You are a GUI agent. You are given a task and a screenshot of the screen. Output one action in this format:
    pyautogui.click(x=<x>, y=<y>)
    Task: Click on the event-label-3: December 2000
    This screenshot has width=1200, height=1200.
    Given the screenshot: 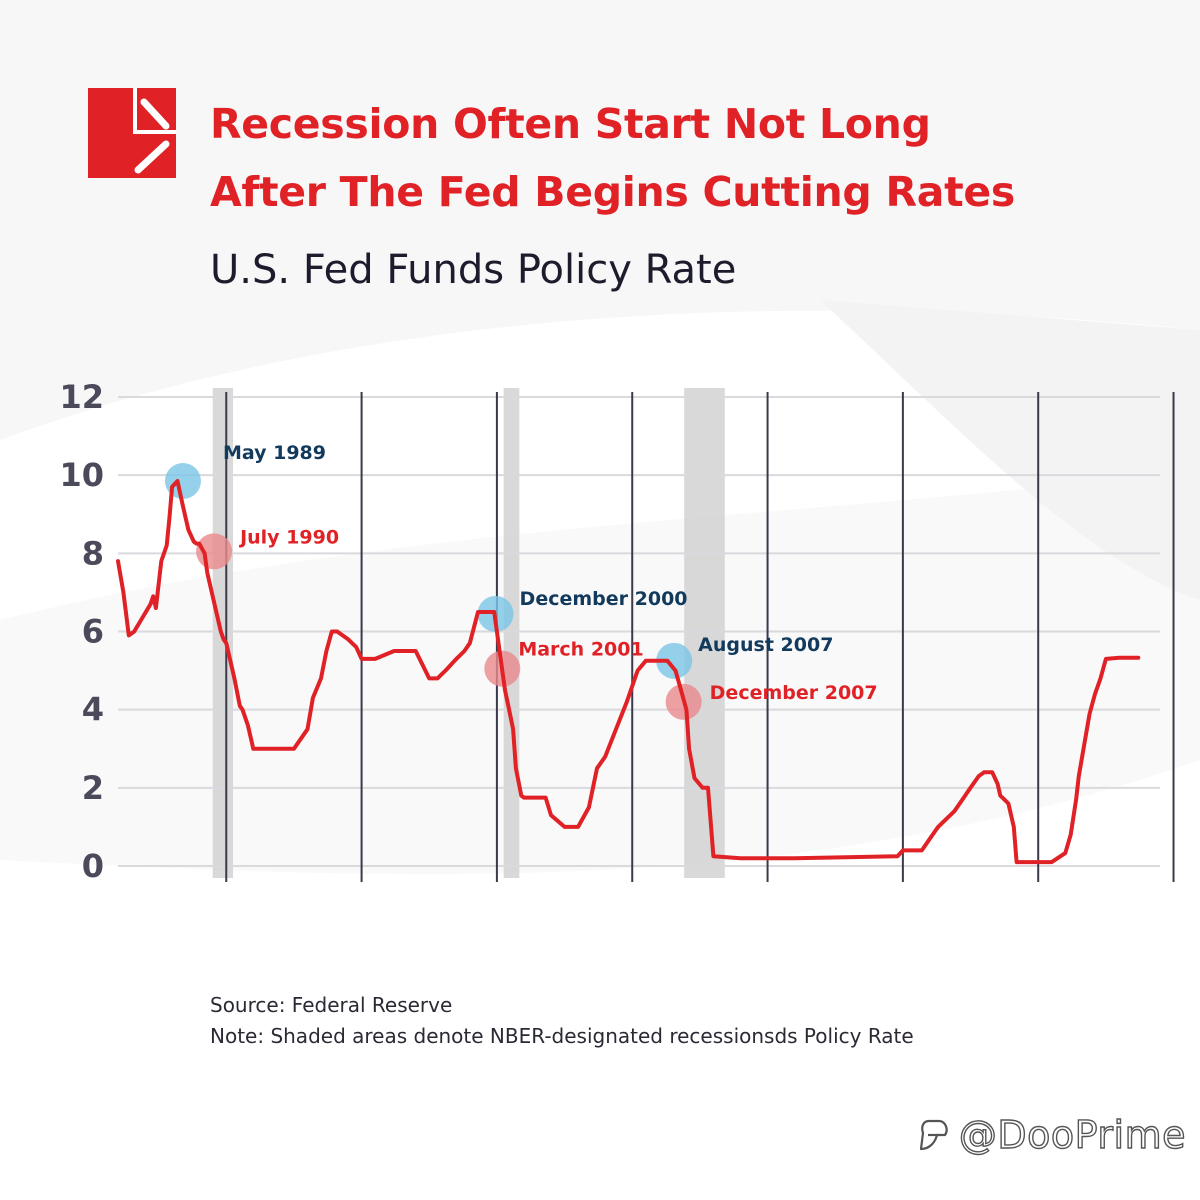 What is the action you would take?
    pyautogui.click(x=604, y=599)
    